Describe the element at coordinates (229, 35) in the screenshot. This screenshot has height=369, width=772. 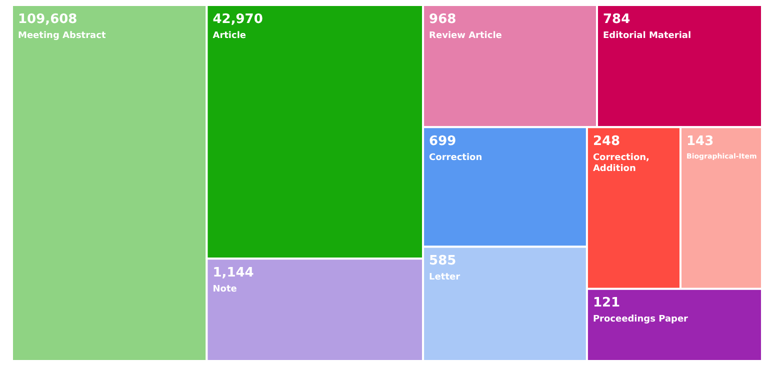
I see `category-label: Article` at that location.